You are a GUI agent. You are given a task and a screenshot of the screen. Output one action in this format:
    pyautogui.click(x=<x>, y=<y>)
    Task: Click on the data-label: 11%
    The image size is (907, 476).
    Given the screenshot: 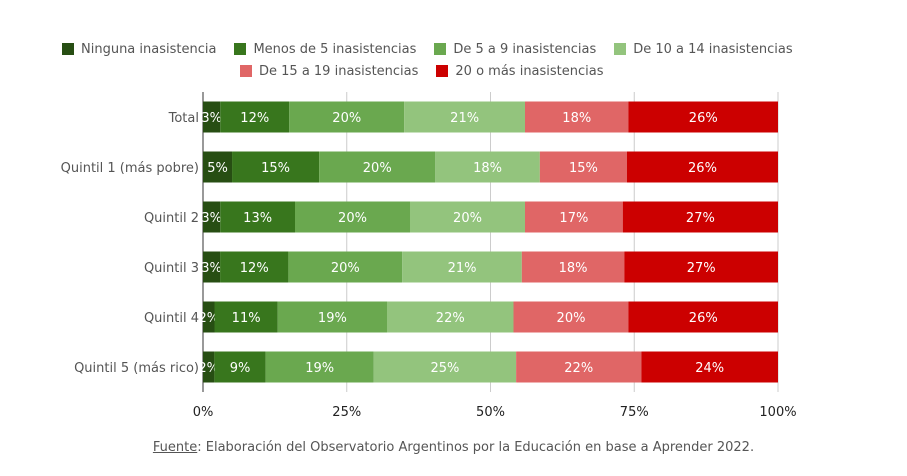 What is the action you would take?
    pyautogui.click(x=246, y=318)
    